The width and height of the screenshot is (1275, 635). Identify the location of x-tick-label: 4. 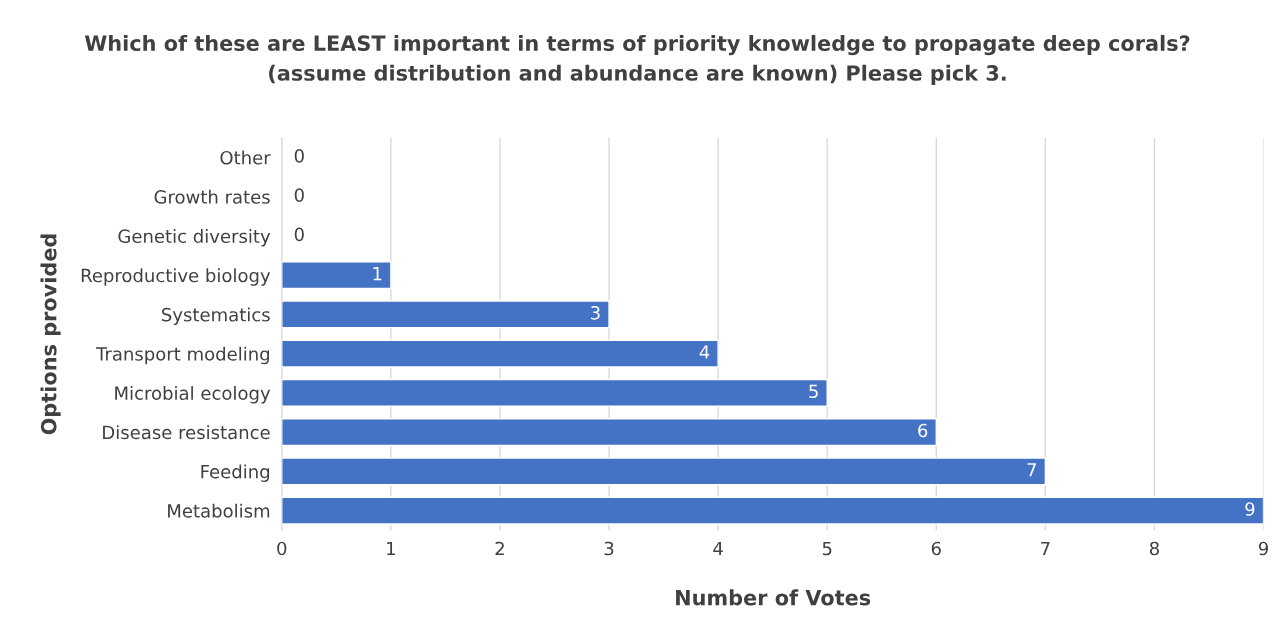
(718, 548).